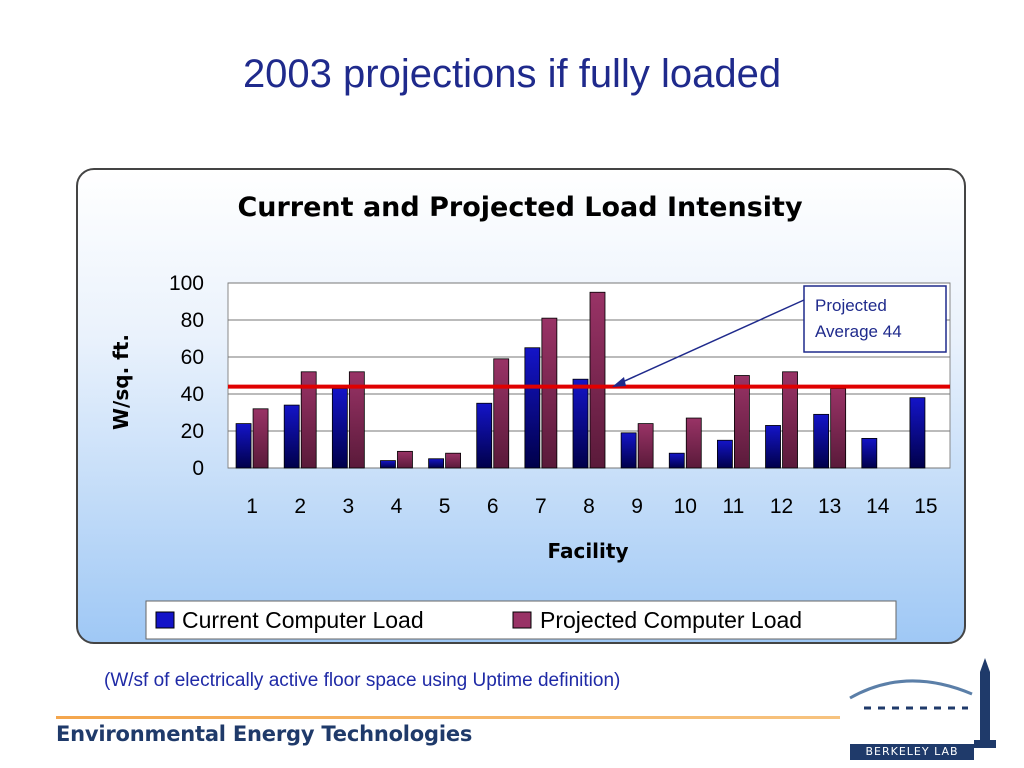 Image resolution: width=1024 pixels, height=768 pixels. What do you see at coordinates (685, 506) in the screenshot?
I see `x-tick-label: 10` at bounding box center [685, 506].